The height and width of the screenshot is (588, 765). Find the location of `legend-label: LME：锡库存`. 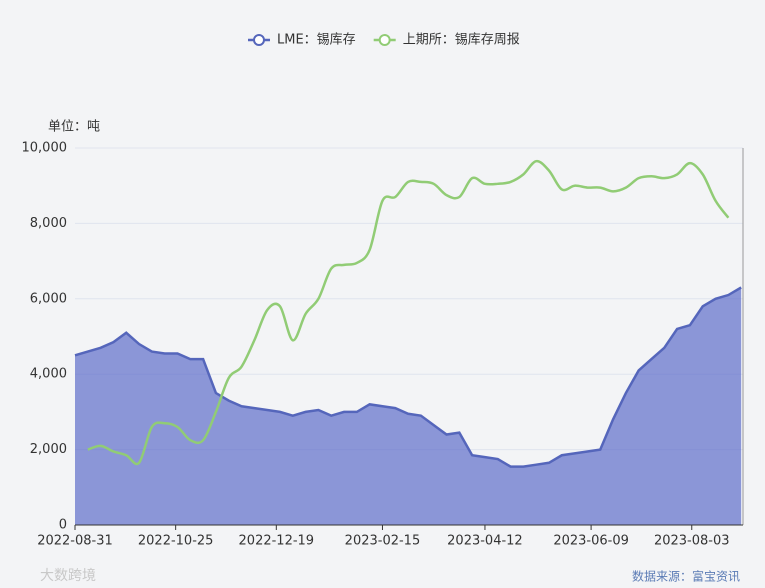

legend-label: LME：锡库存 is located at coordinates (316, 40).